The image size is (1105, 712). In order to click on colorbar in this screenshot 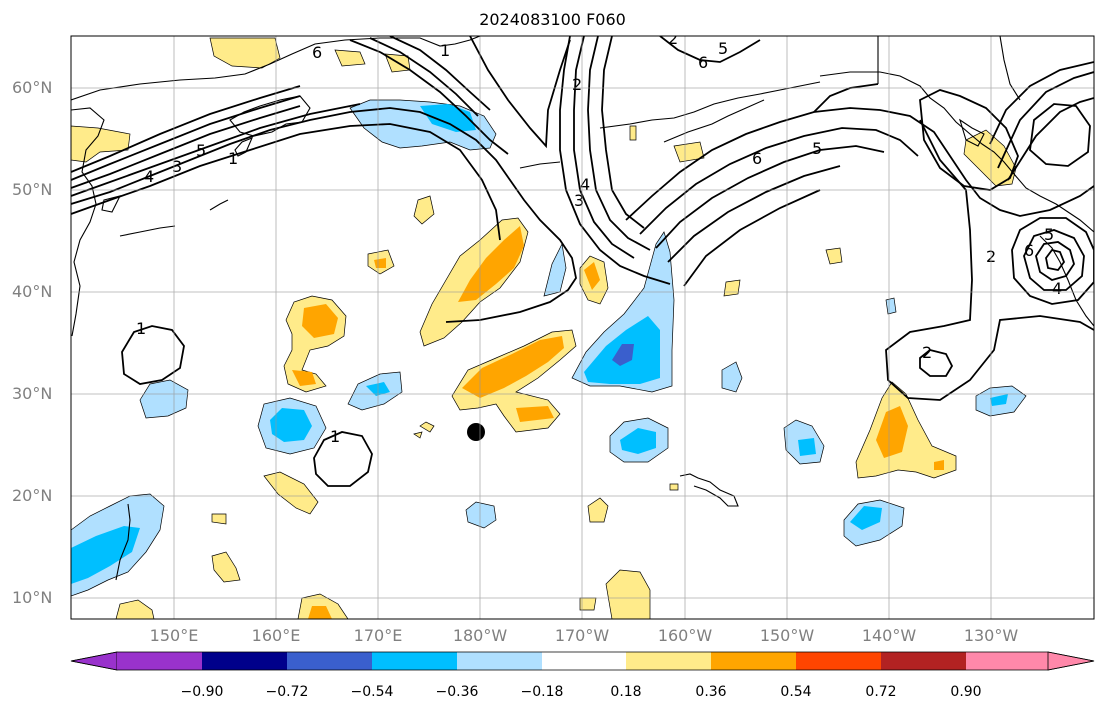, I will do `click(582, 661)`.